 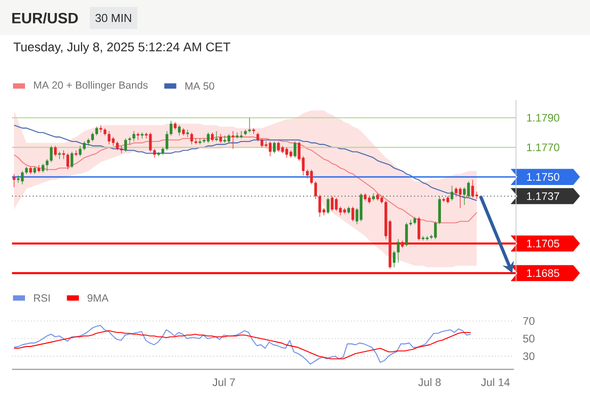 What do you see at coordinates (528, 321) in the screenshot?
I see `y-tick-label: 70` at bounding box center [528, 321].